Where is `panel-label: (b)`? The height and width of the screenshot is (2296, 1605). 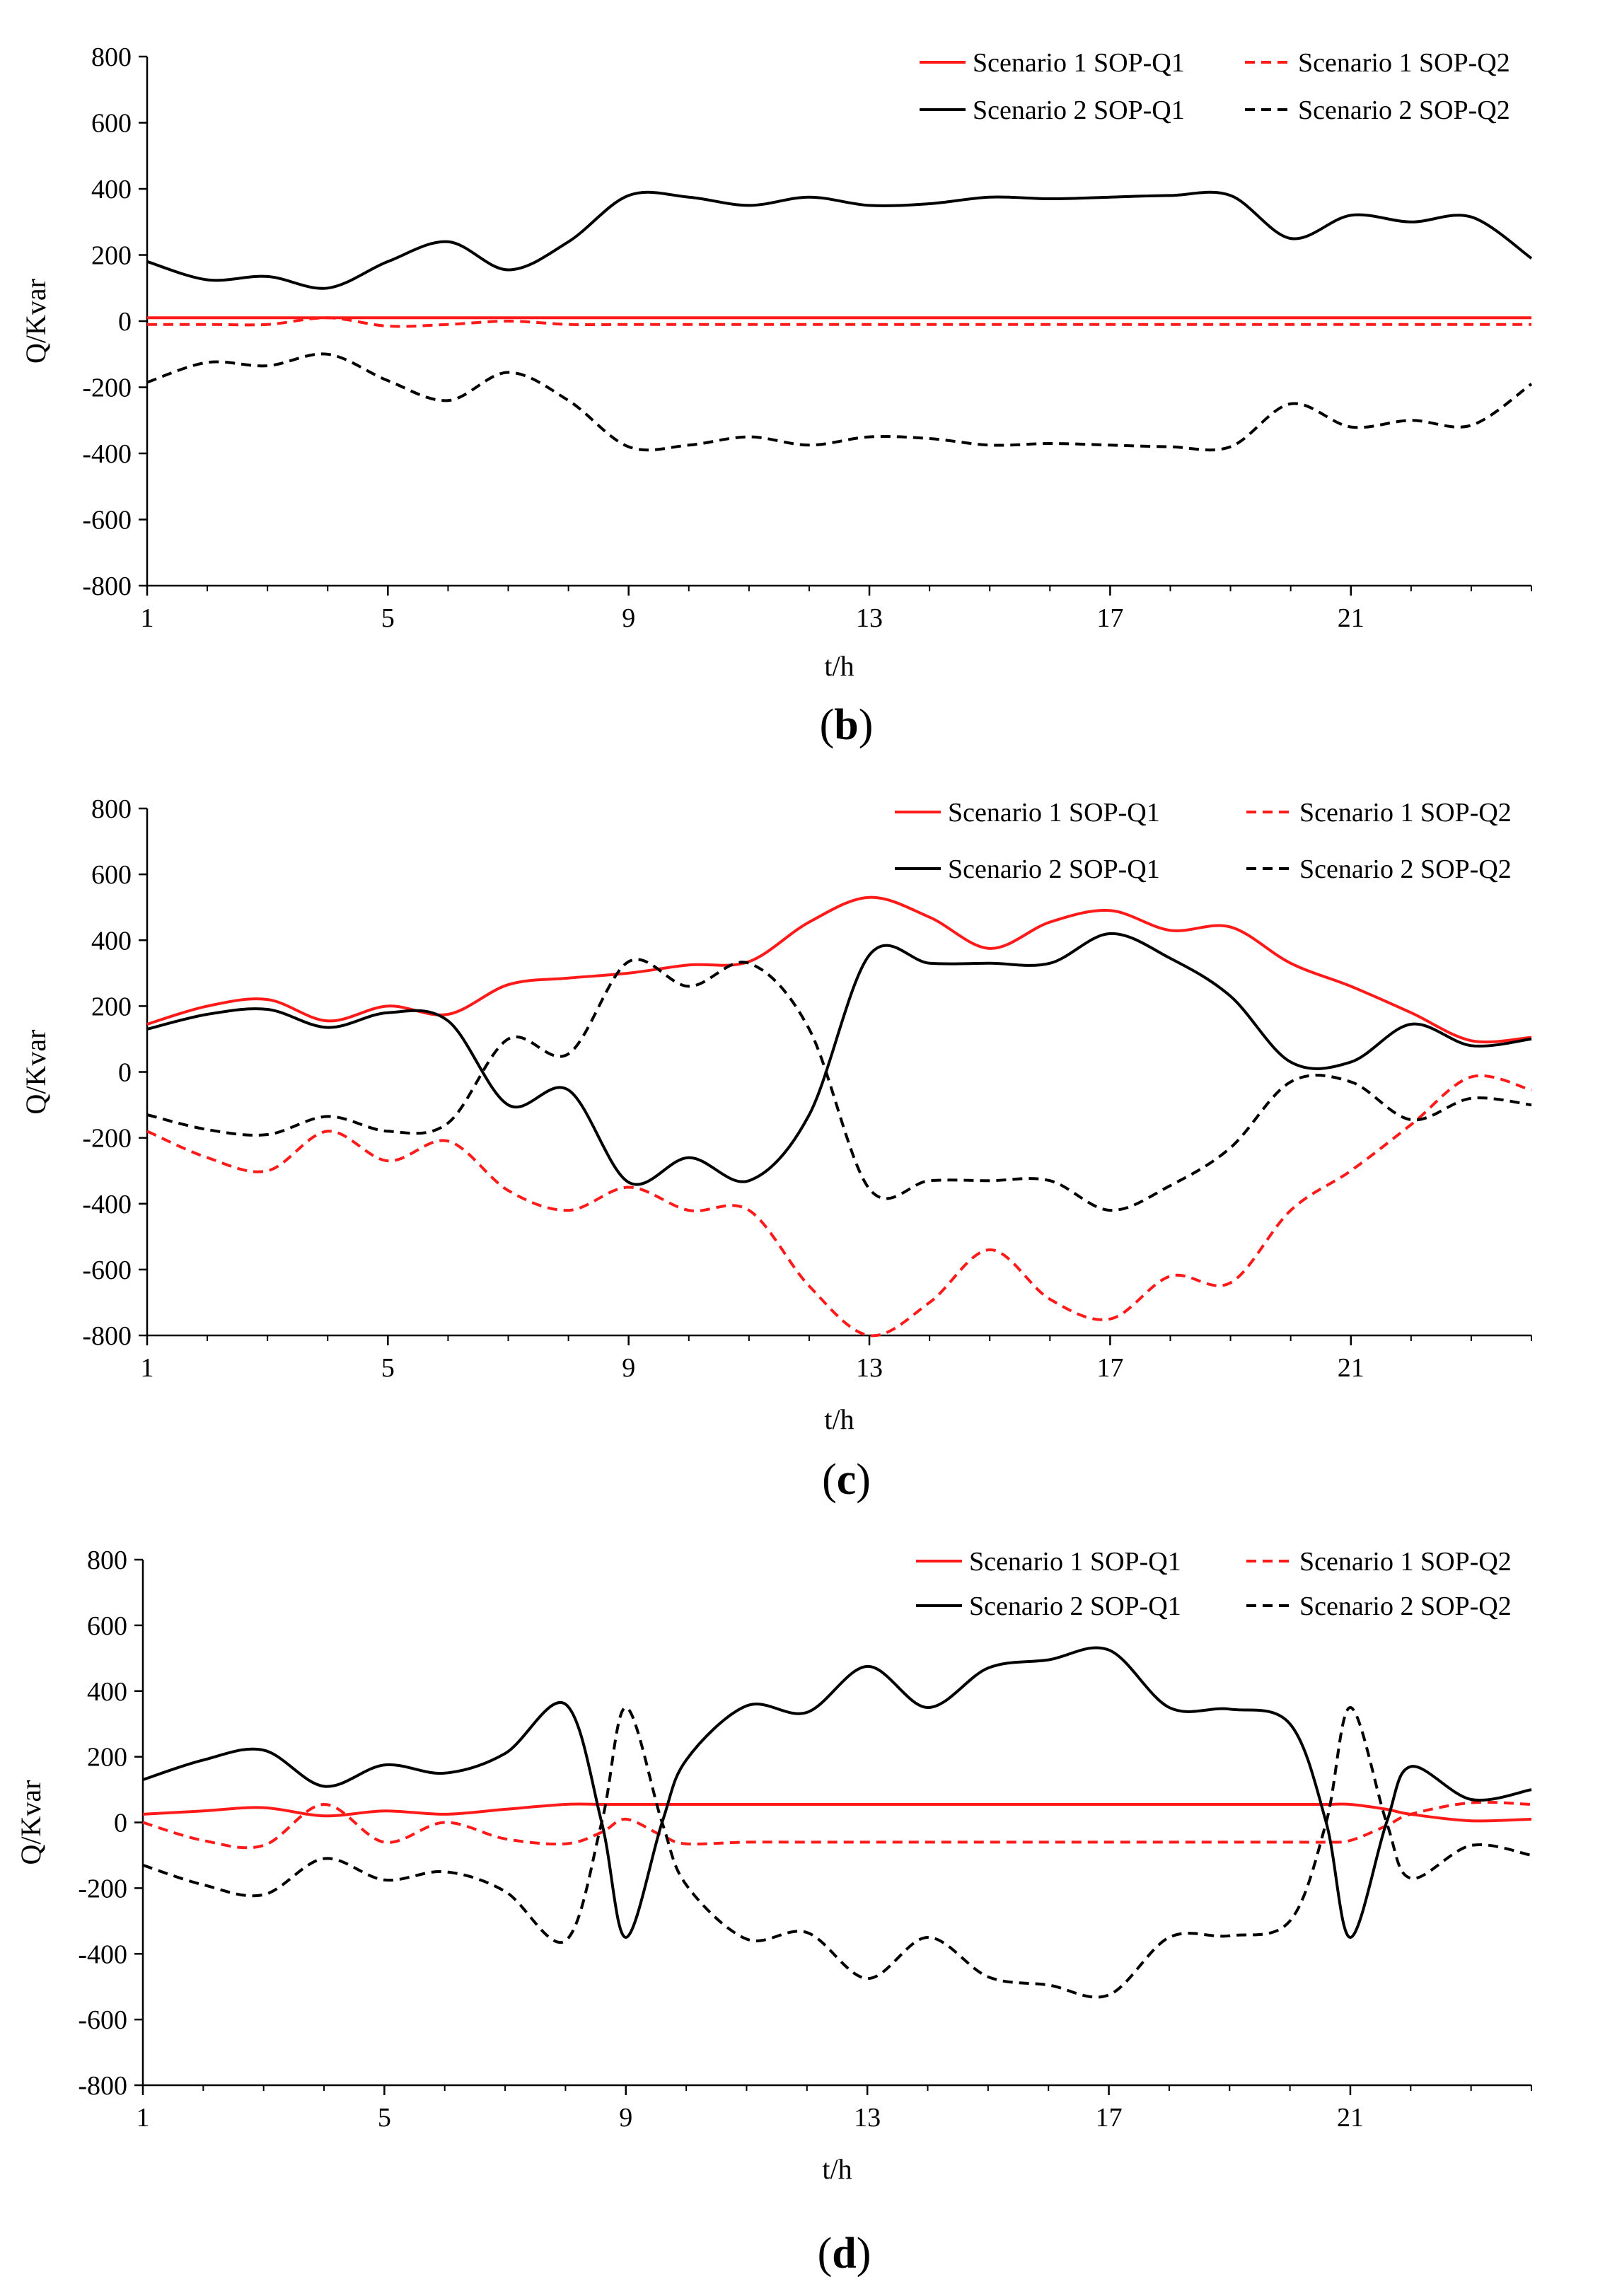 panel-label: (b) is located at coordinates (847, 725).